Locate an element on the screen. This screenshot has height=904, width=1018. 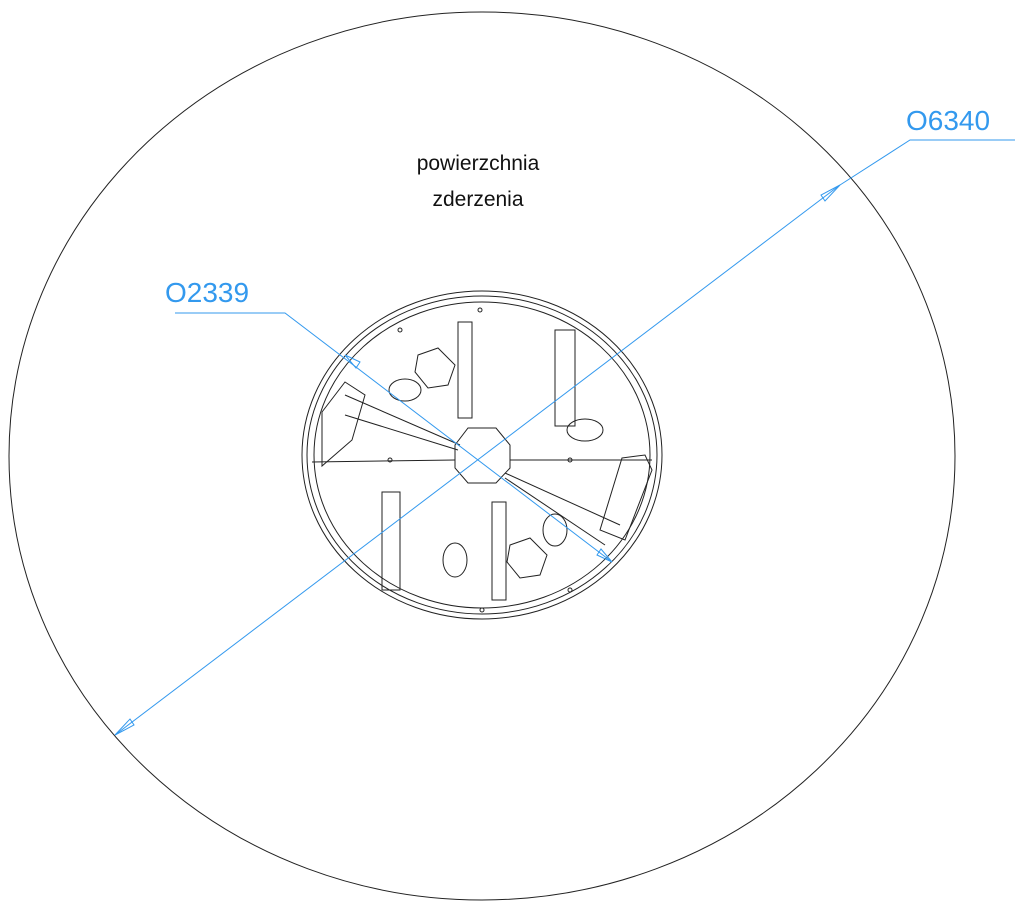
dimension-label: O2339 is located at coordinates (207, 292).